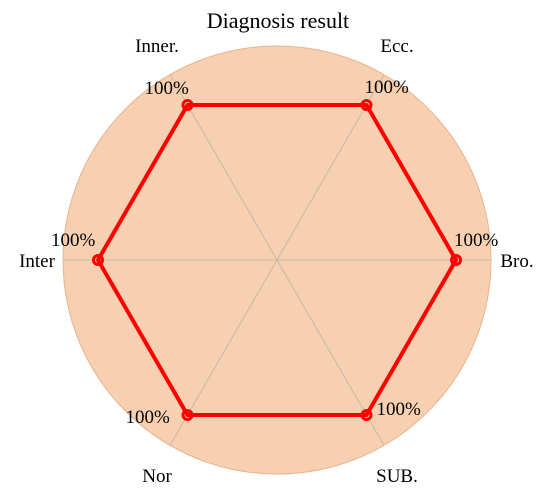 The width and height of the screenshot is (550, 488). Describe the element at coordinates (157, 46) in the screenshot. I see `axis-label-inner: Inner.` at that location.